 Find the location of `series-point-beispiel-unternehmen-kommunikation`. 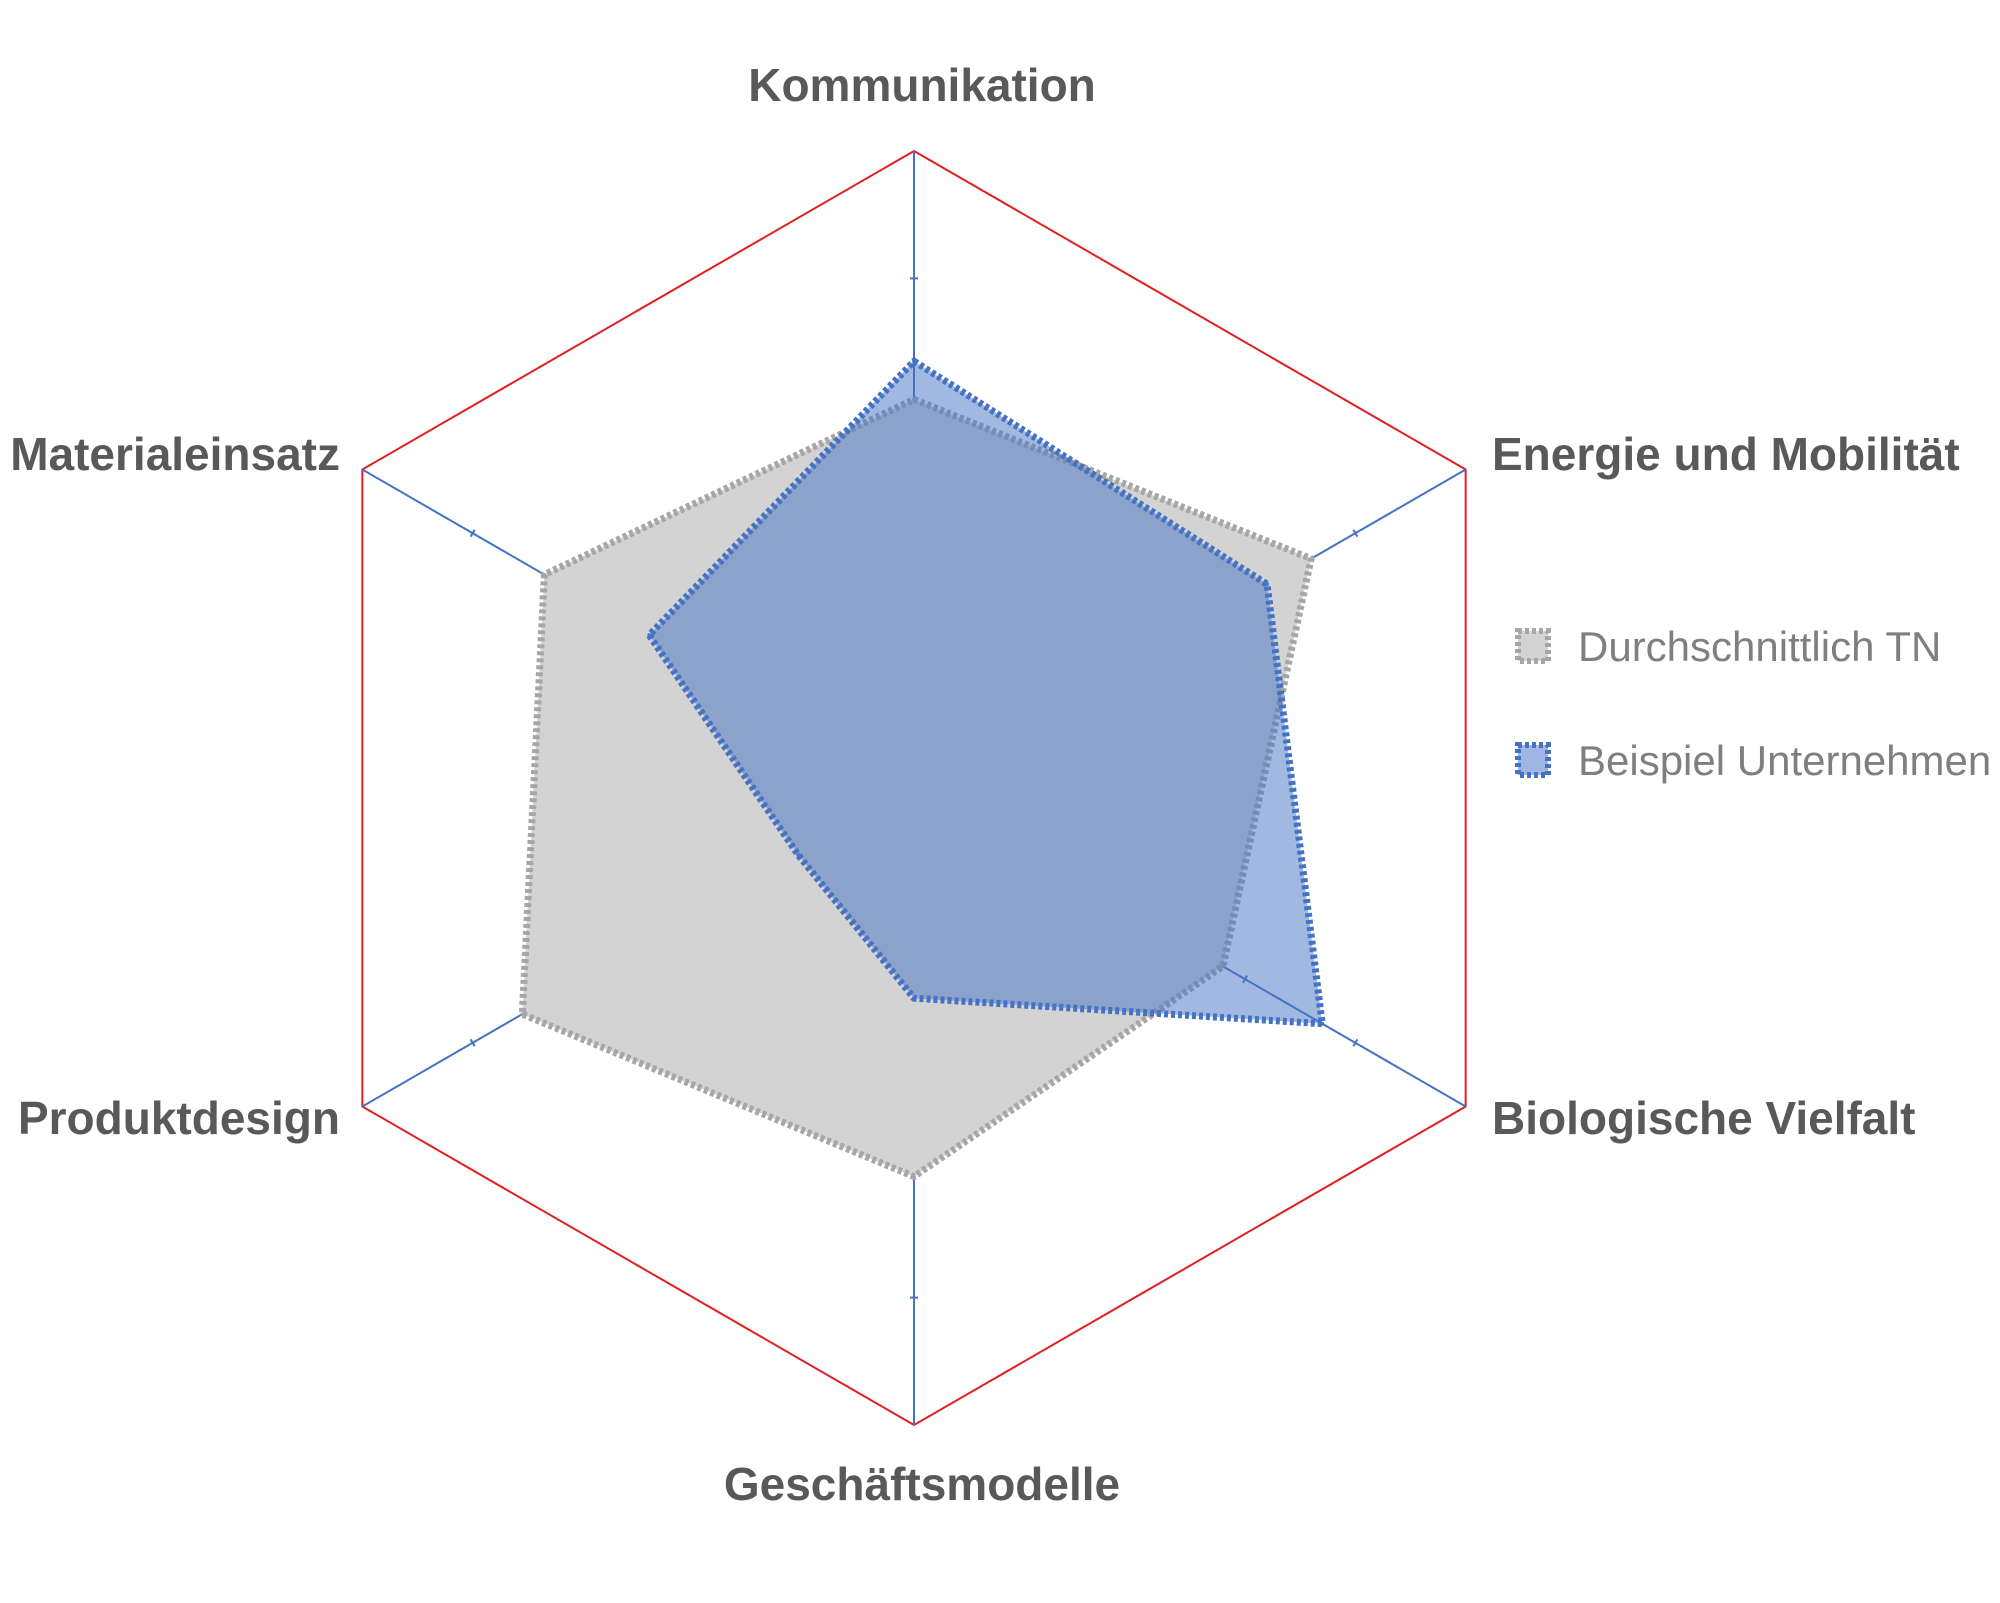

series-point-beispiel-unternehmen-kommunikation is located at coordinates (914, 361).